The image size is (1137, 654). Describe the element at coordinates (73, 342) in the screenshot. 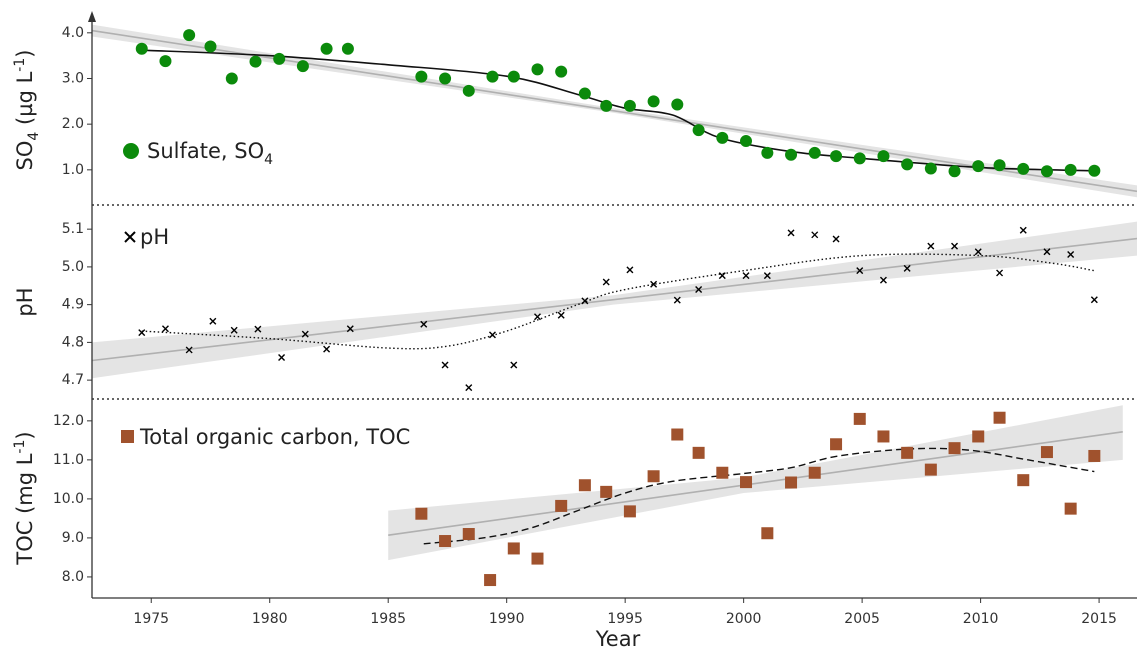

I see `y-tick-label: 4.8` at that location.